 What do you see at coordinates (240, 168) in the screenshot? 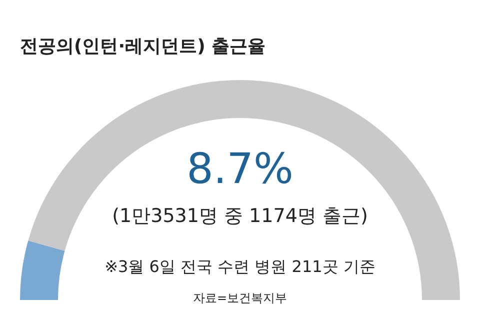
I see `text: 8.7%` at bounding box center [240, 168].